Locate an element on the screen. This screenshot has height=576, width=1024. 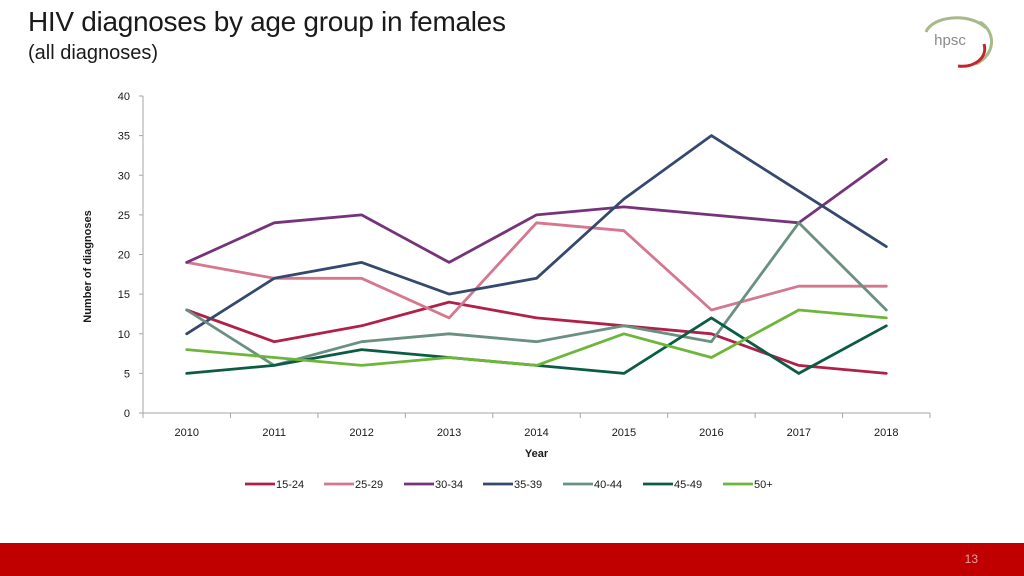
x-tick-label: 2013 is located at coordinates (449, 433).